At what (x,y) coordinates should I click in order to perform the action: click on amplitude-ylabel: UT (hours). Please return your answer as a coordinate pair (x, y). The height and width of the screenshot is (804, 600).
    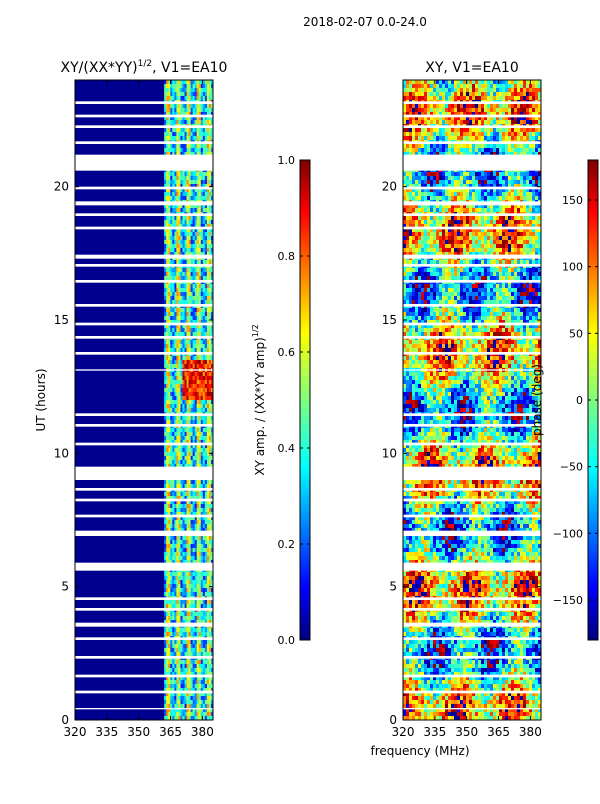
    Looking at the image, I should click on (41, 399).